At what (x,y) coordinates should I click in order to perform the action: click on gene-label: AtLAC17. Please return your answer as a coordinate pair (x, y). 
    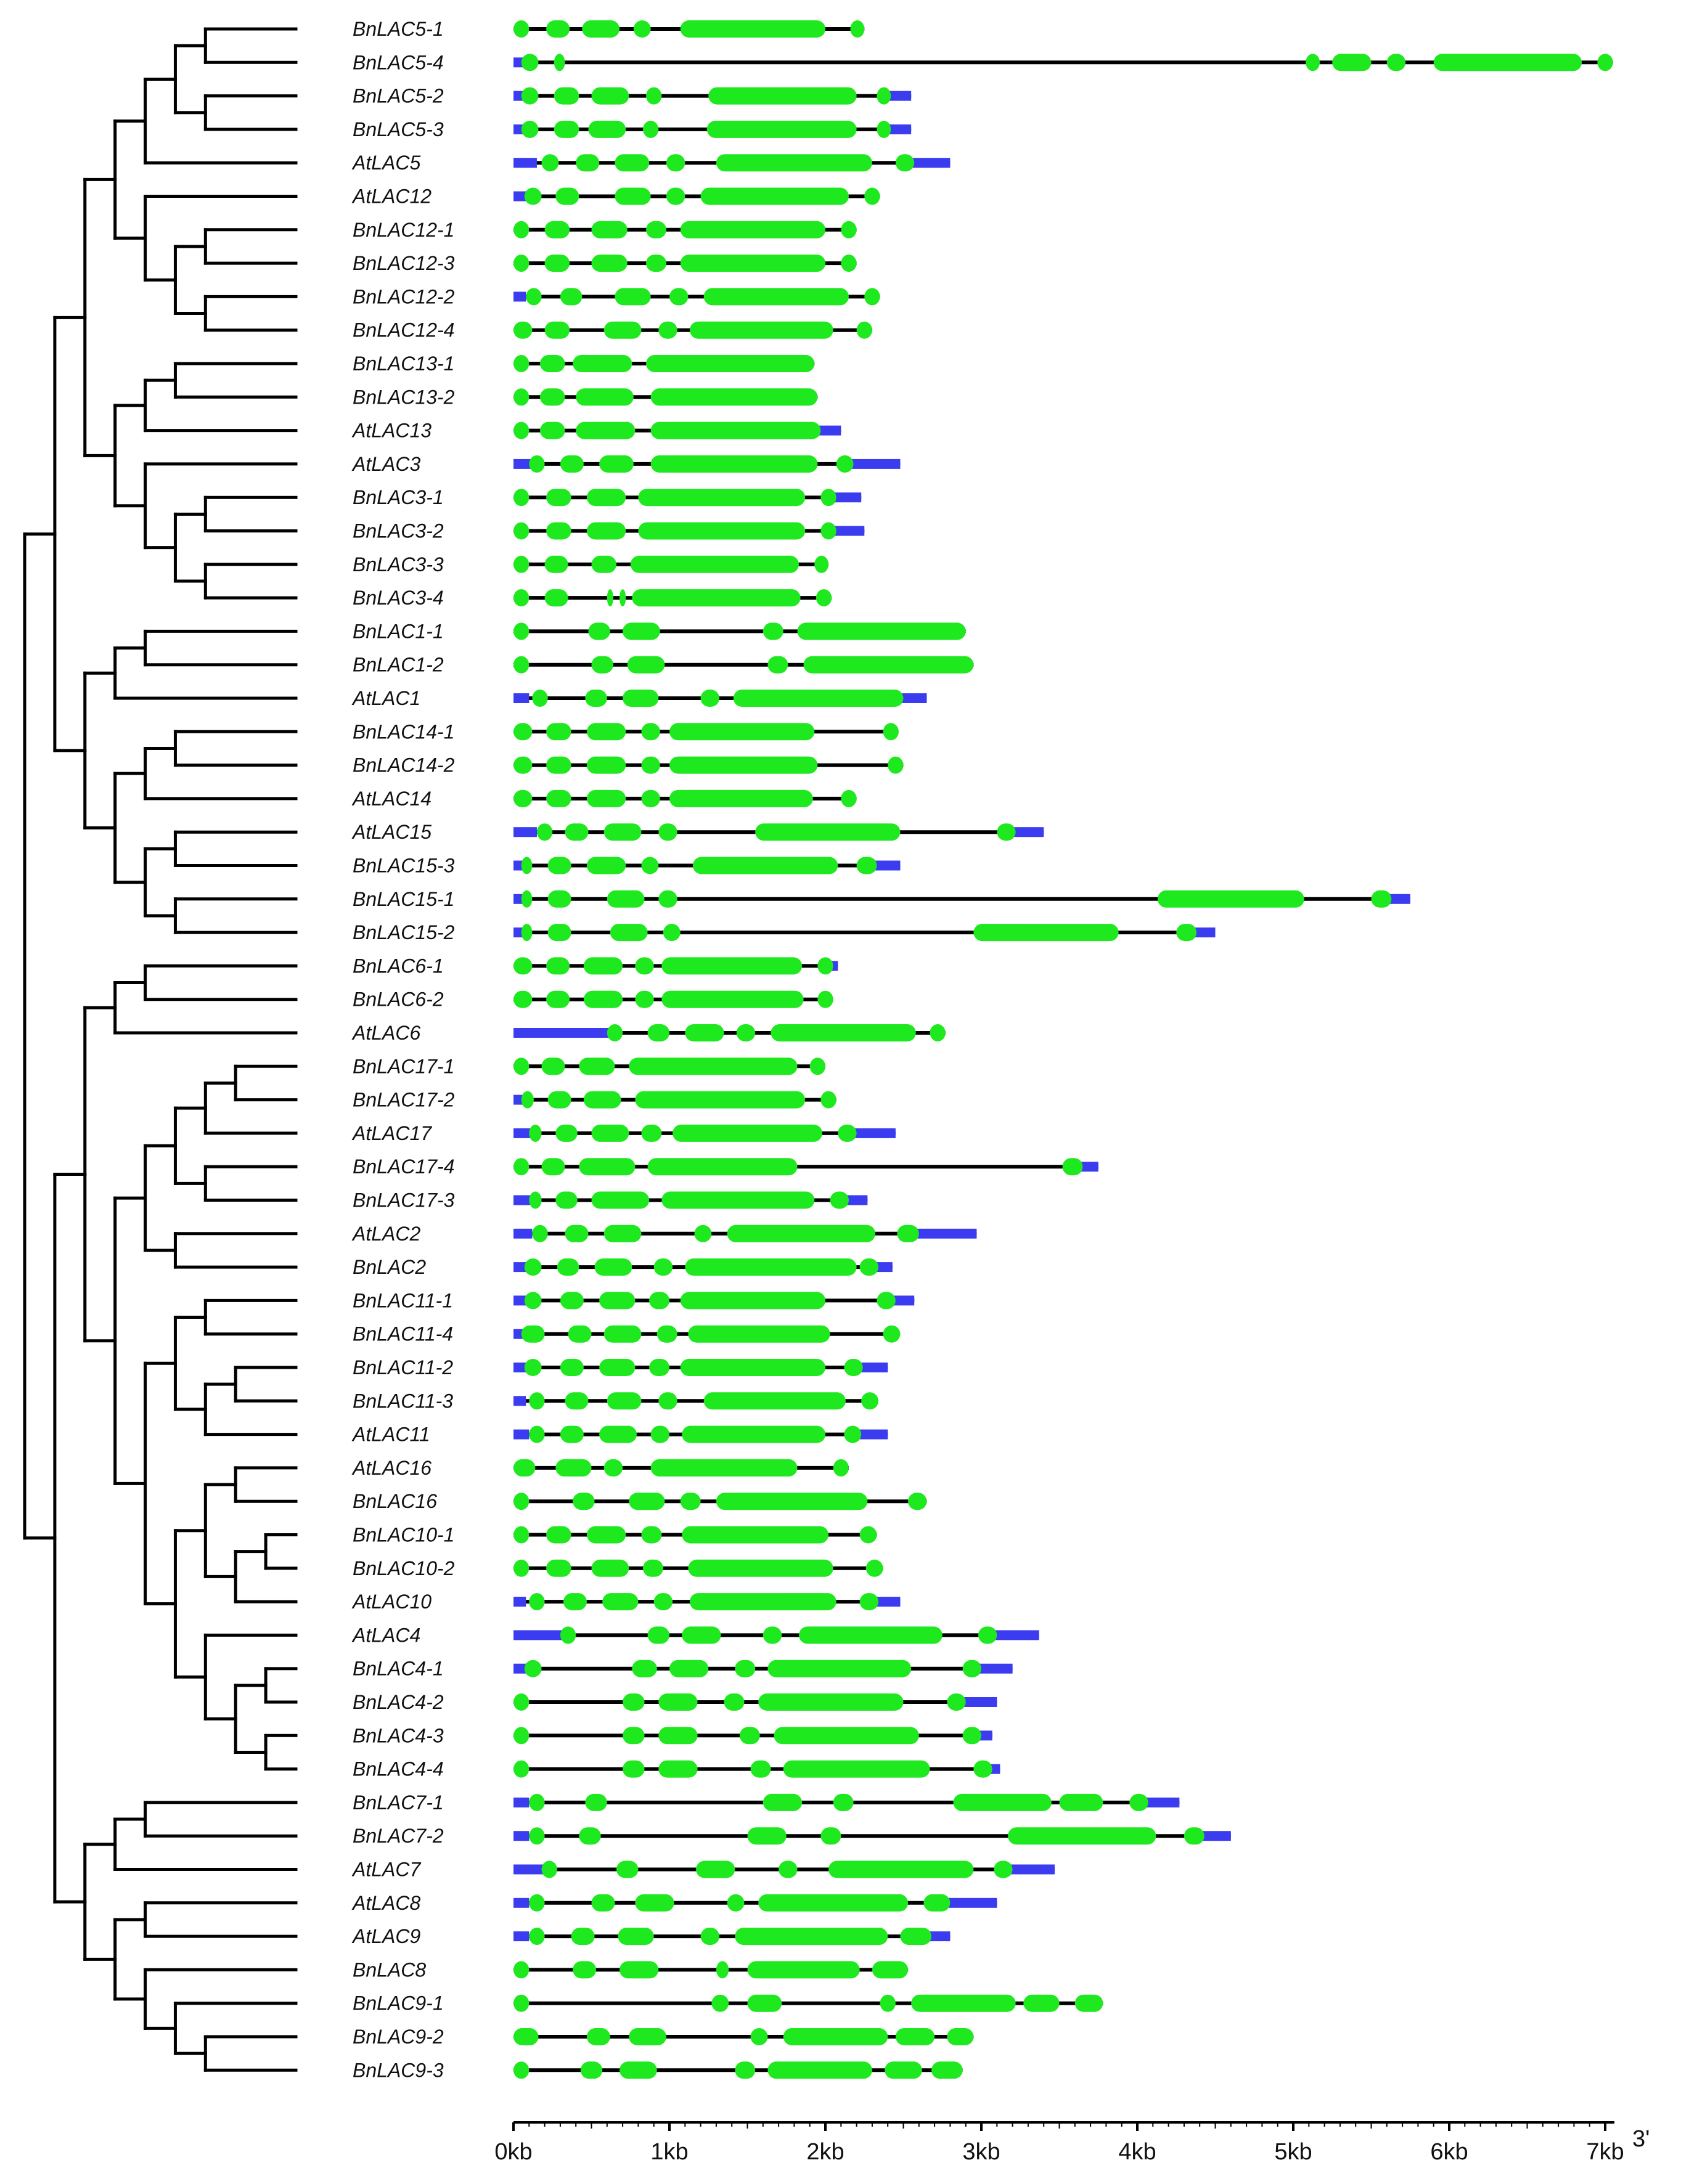
    Looking at the image, I should click on (391, 1133).